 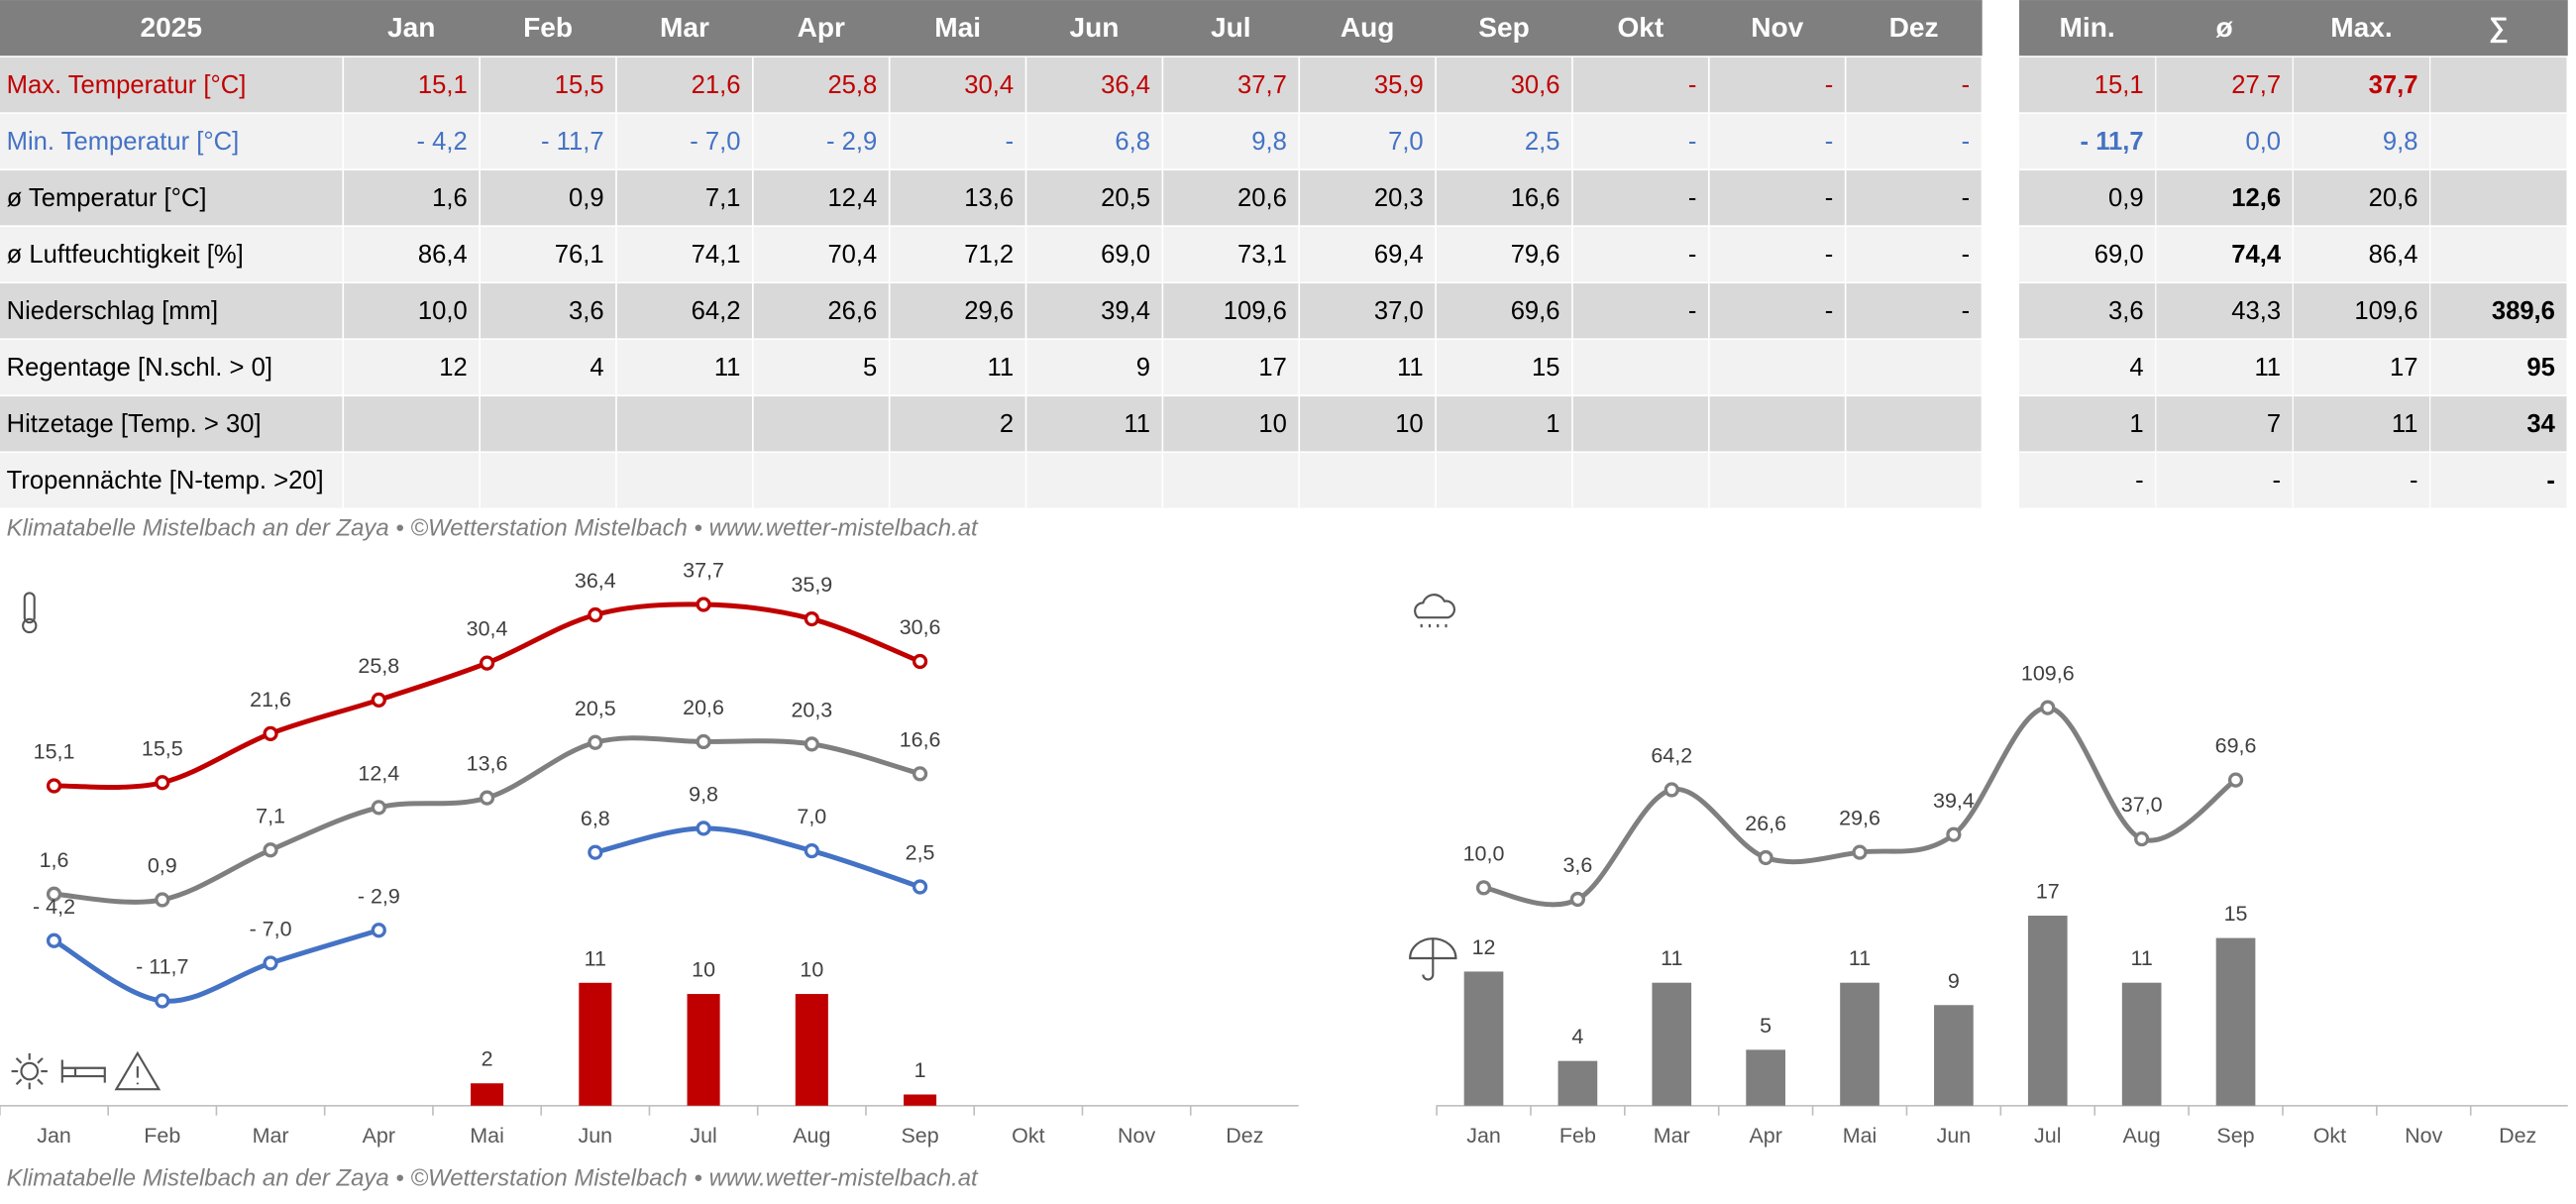 I want to click on x-tick-label: Mai, so click(x=487, y=1136).